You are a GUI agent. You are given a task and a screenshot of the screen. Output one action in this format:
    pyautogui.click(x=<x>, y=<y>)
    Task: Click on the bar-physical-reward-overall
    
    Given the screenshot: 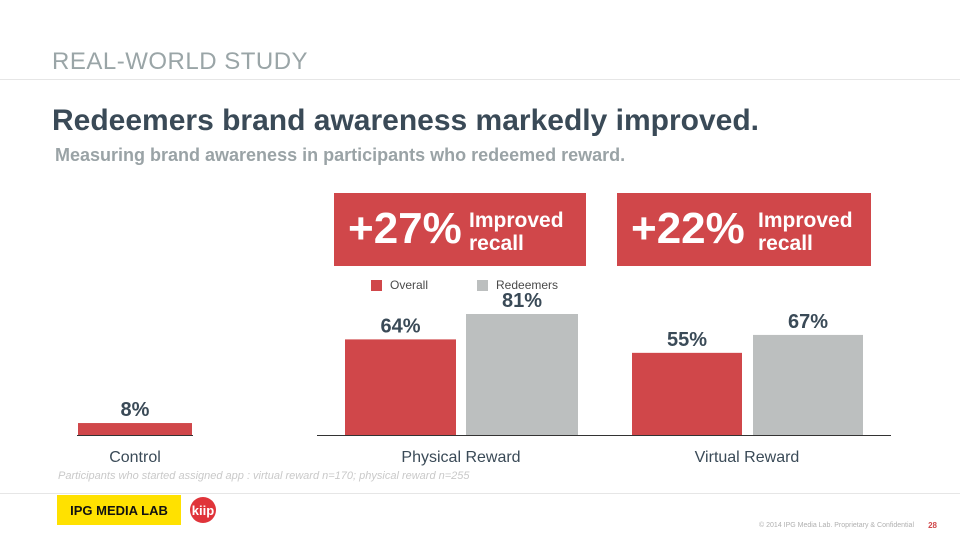 What is the action you would take?
    pyautogui.click(x=400, y=387)
    